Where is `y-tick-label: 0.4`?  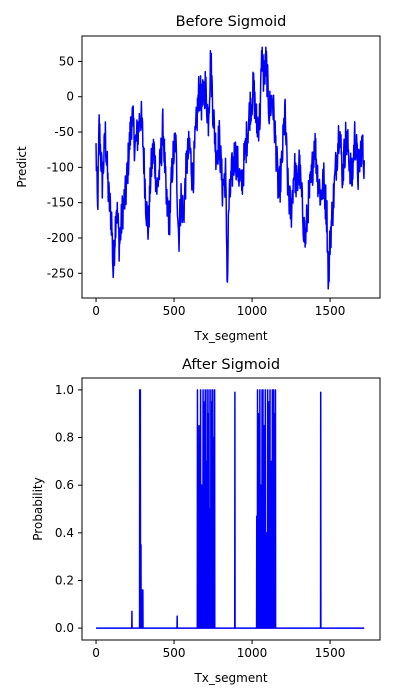 y-tick-label: 0.4 is located at coordinates (64, 533).